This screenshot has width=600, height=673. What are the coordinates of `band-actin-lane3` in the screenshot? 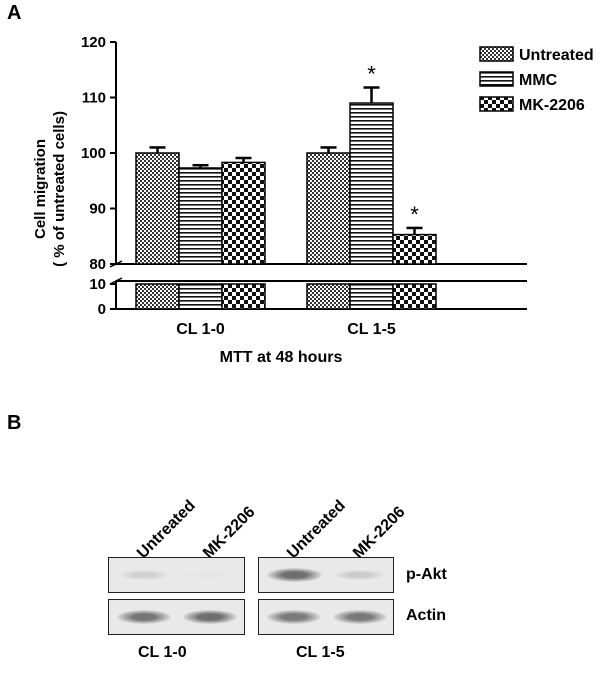 It's located at (294, 617).